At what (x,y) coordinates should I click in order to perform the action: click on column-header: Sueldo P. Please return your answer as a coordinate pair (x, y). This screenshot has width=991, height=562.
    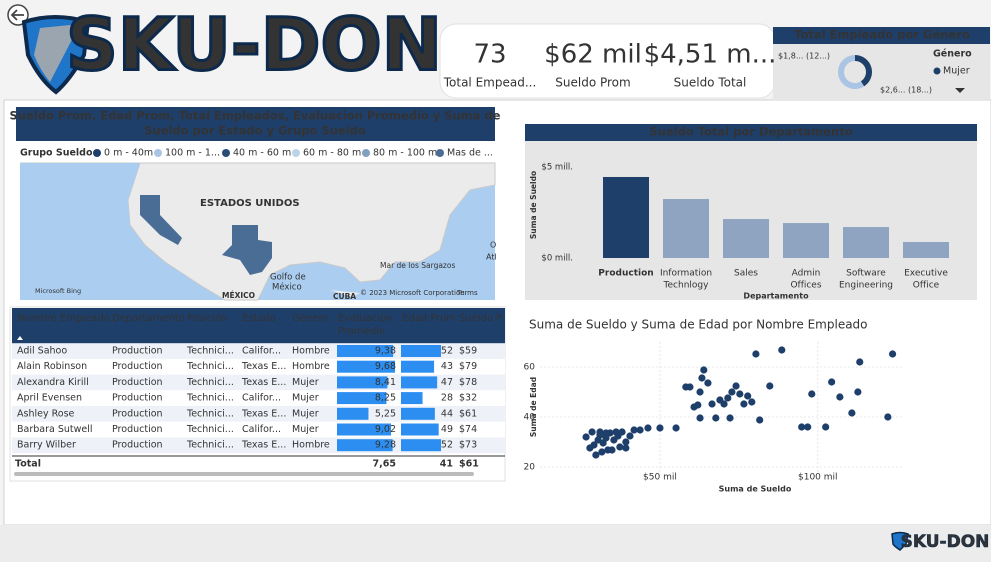
    Looking at the image, I should click on (480, 318).